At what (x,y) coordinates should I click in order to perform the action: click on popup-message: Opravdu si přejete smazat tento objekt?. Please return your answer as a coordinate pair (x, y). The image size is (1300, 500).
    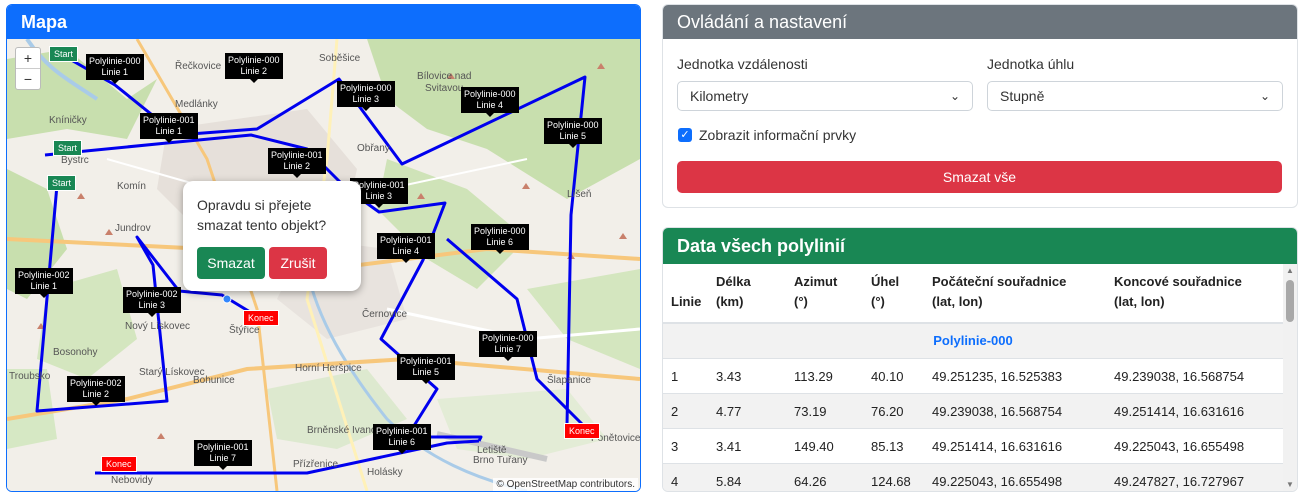
    Looking at the image, I should click on (262, 215).